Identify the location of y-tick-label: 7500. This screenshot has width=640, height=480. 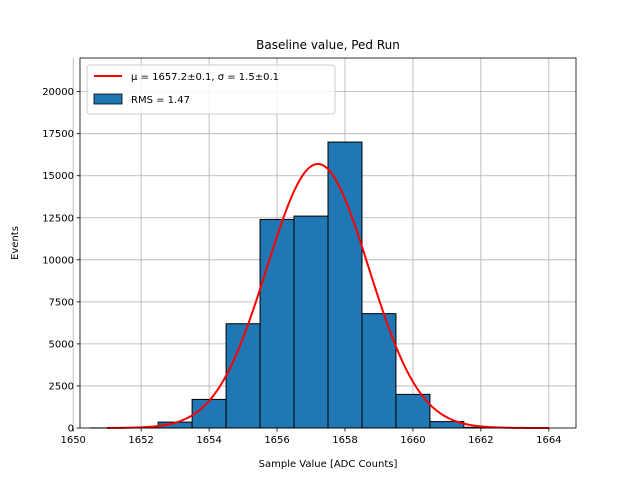
(61, 302).